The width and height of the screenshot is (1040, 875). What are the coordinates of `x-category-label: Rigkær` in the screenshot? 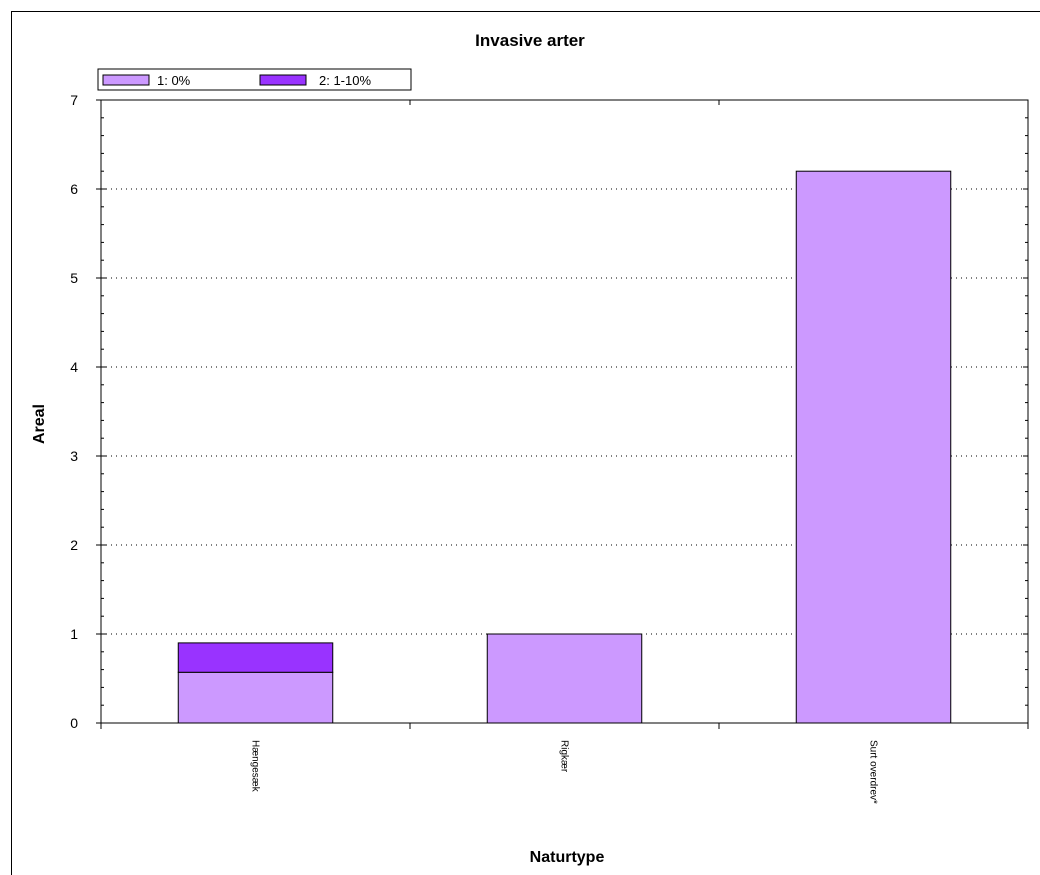 It's located at (564, 756).